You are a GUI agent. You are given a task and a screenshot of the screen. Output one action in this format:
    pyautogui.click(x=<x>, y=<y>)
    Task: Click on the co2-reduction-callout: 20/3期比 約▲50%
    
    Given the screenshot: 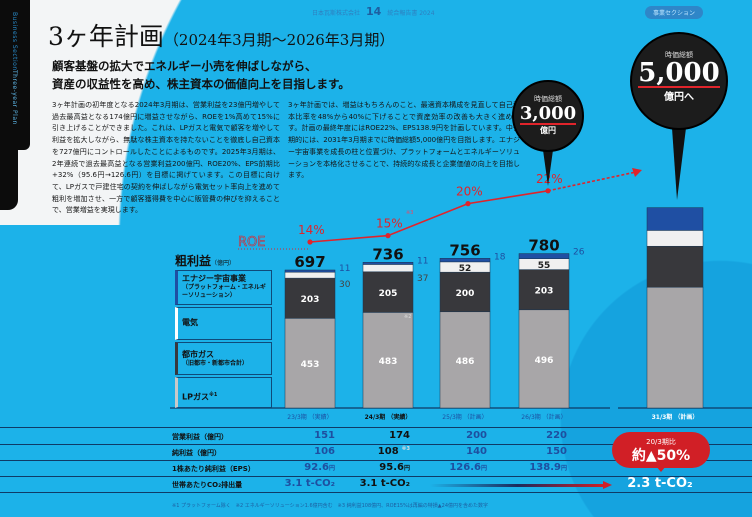 What is the action you would take?
    pyautogui.click(x=661, y=450)
    